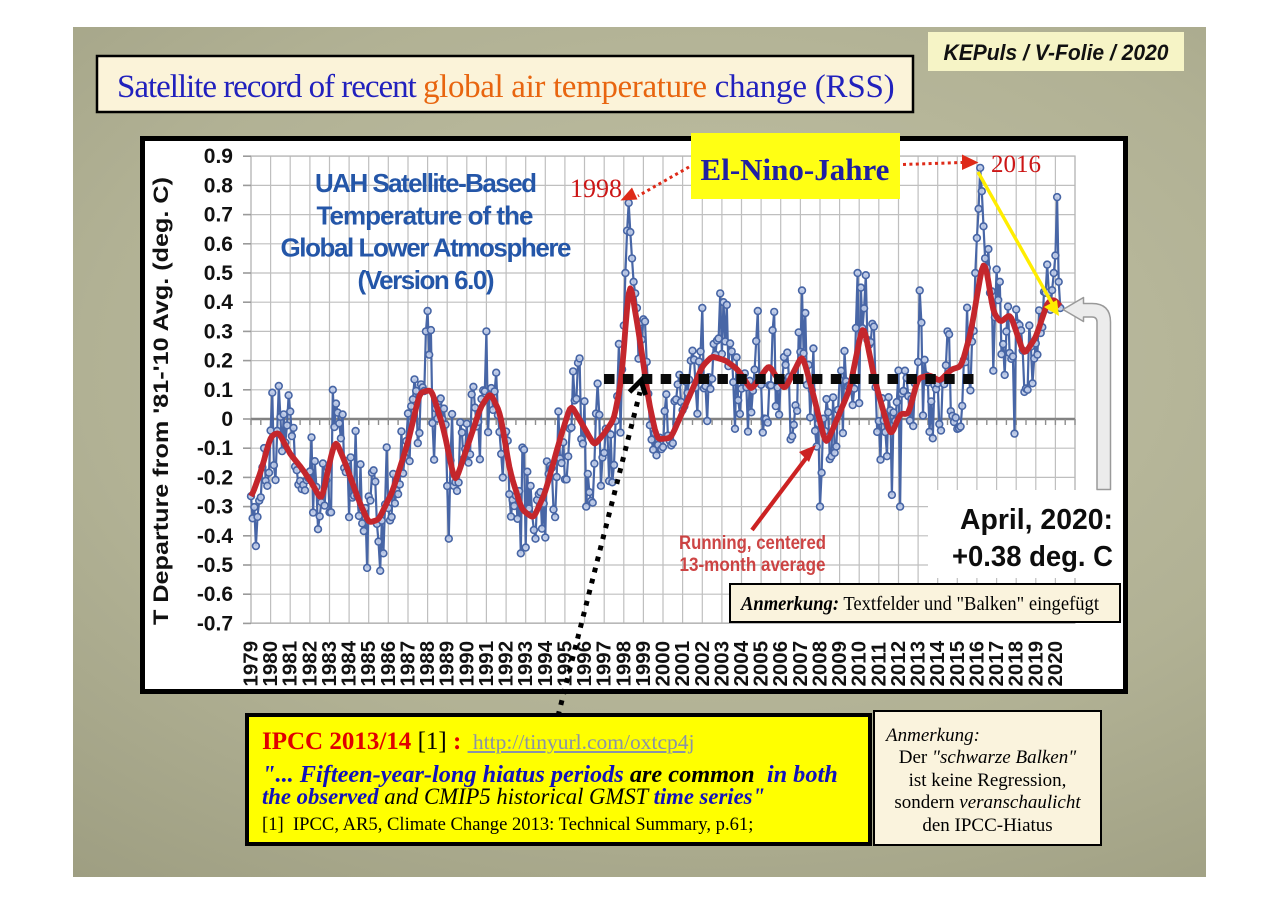 The width and height of the screenshot is (1280, 904). I want to click on svg-text: Running, centered, so click(752, 543).